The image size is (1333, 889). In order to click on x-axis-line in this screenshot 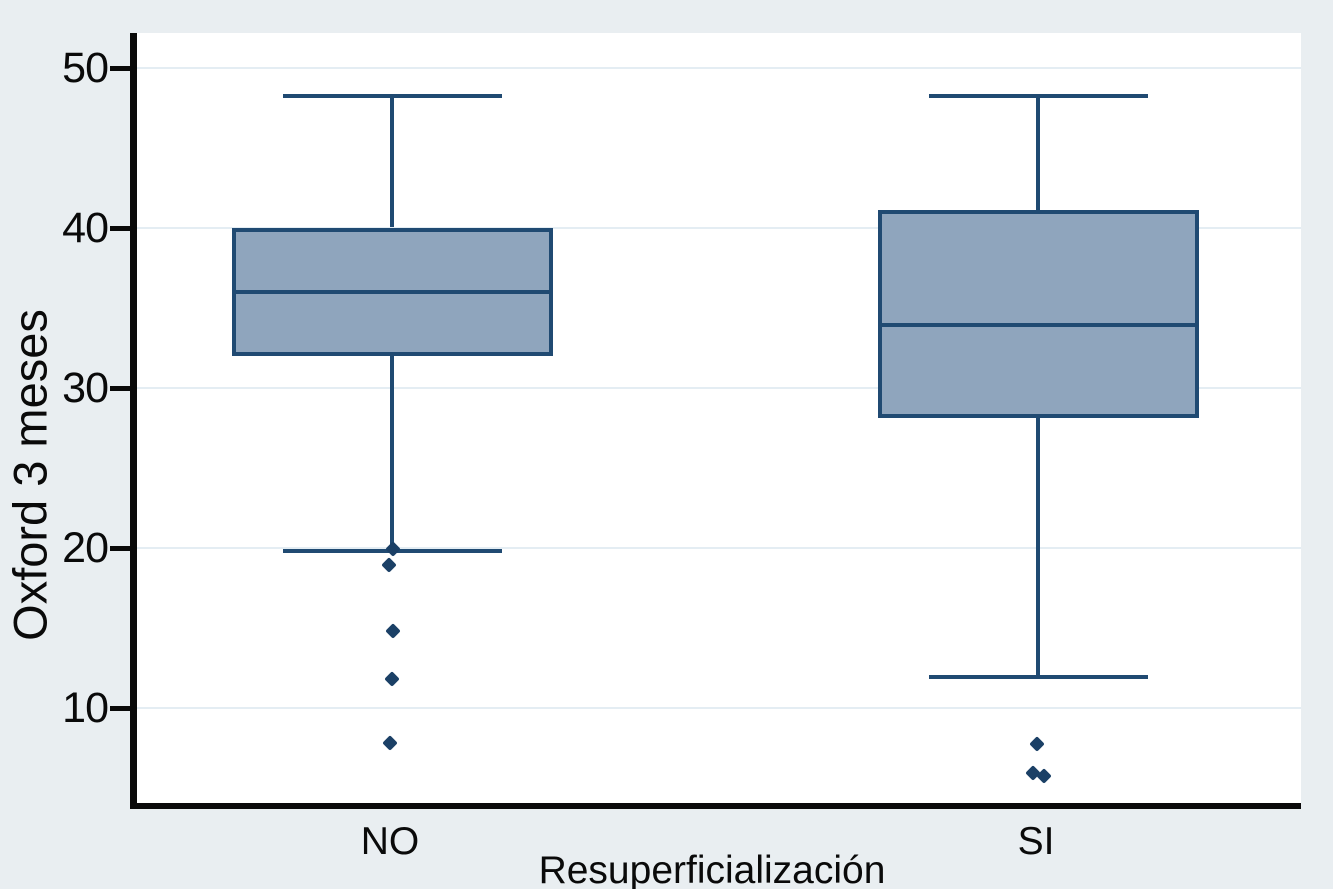, I will do `click(715, 806)`.